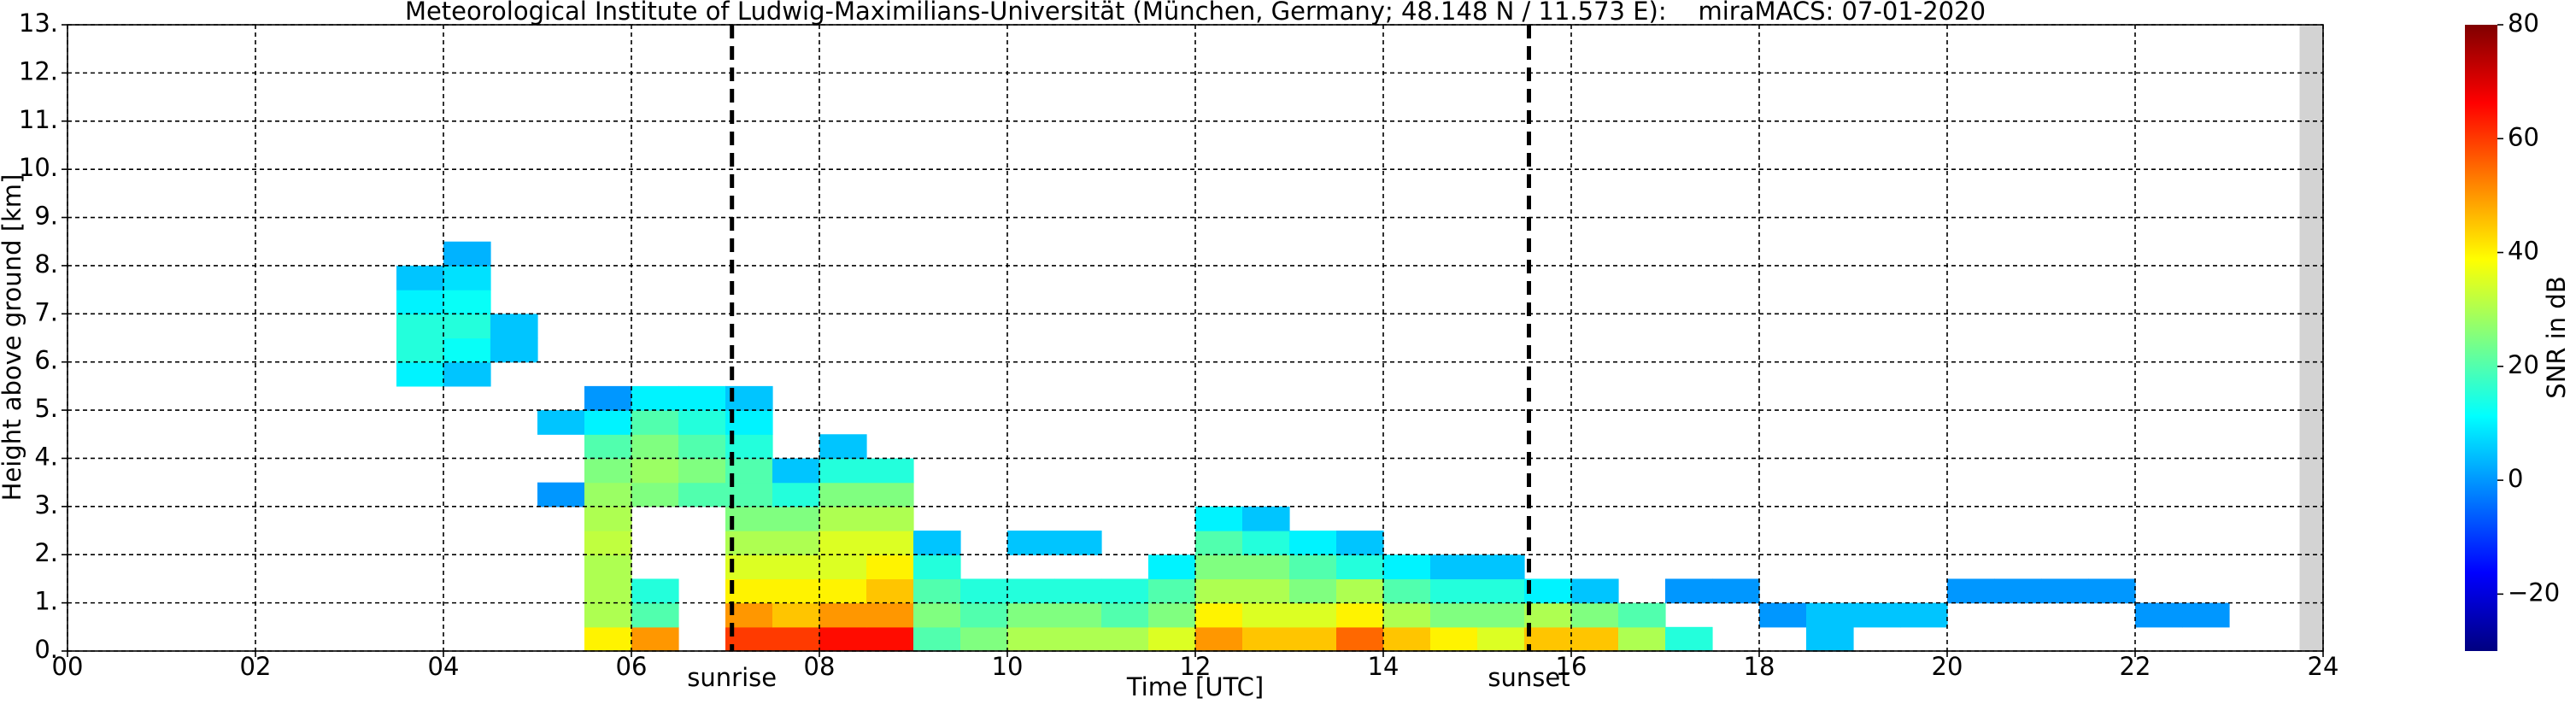 Image resolution: width=2576 pixels, height=704 pixels. Describe the element at coordinates (2534, 592) in the screenshot. I see `colorbar-tick-label: −20` at that location.